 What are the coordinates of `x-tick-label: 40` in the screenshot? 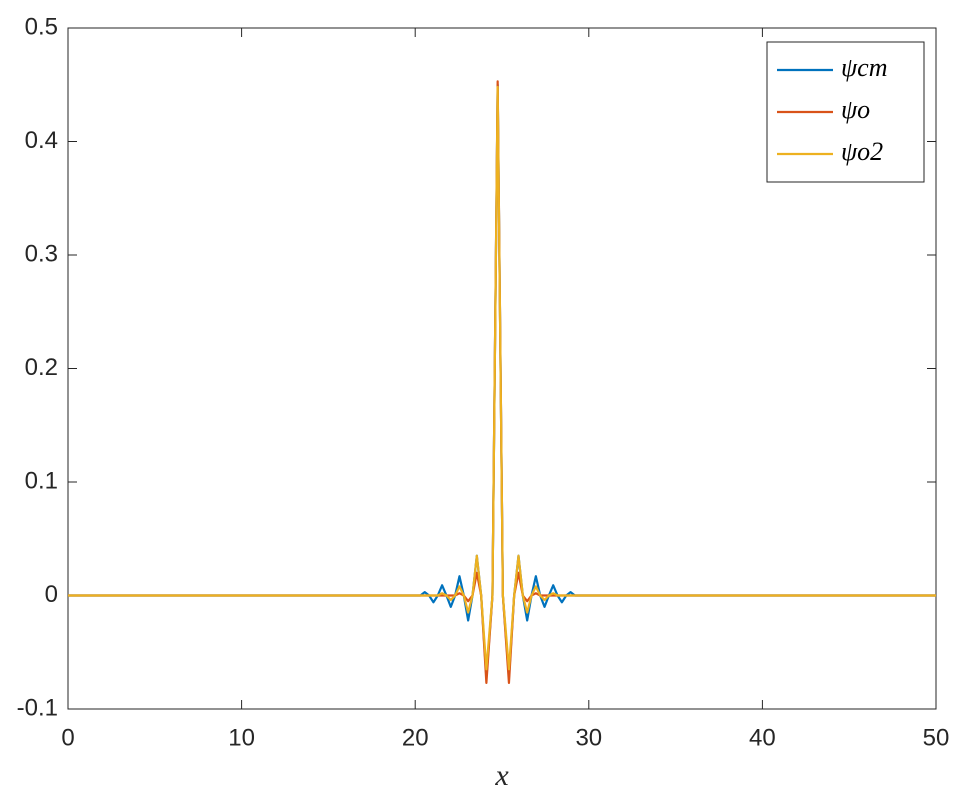 It's located at (762, 737).